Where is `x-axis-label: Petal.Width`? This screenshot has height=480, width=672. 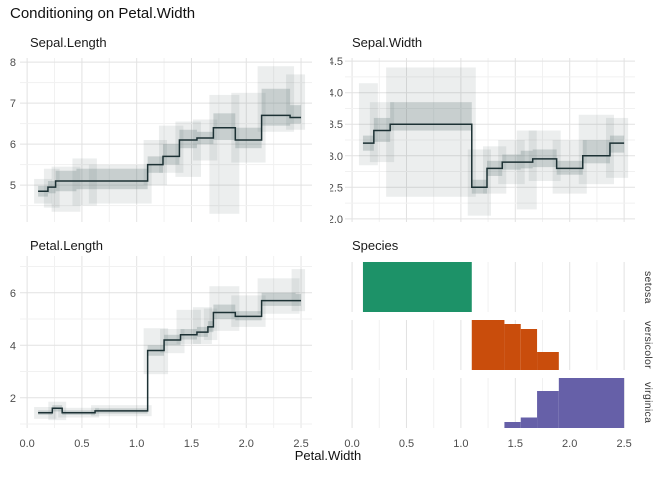 x-axis-label: Petal.Width is located at coordinates (328, 455).